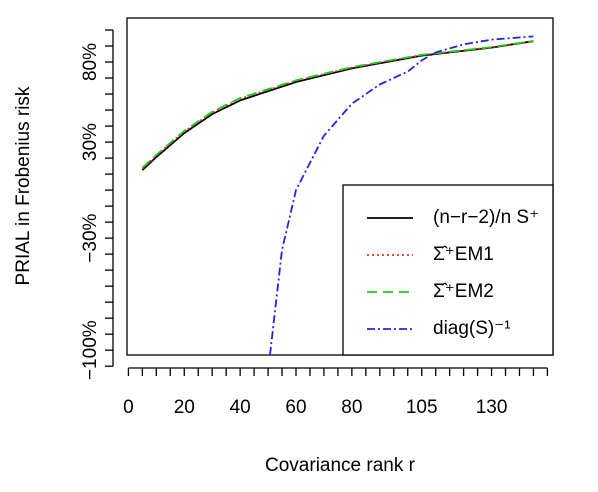 This screenshot has height=492, width=598. I want to click on y-tick-label: 80%, so click(90, 62).